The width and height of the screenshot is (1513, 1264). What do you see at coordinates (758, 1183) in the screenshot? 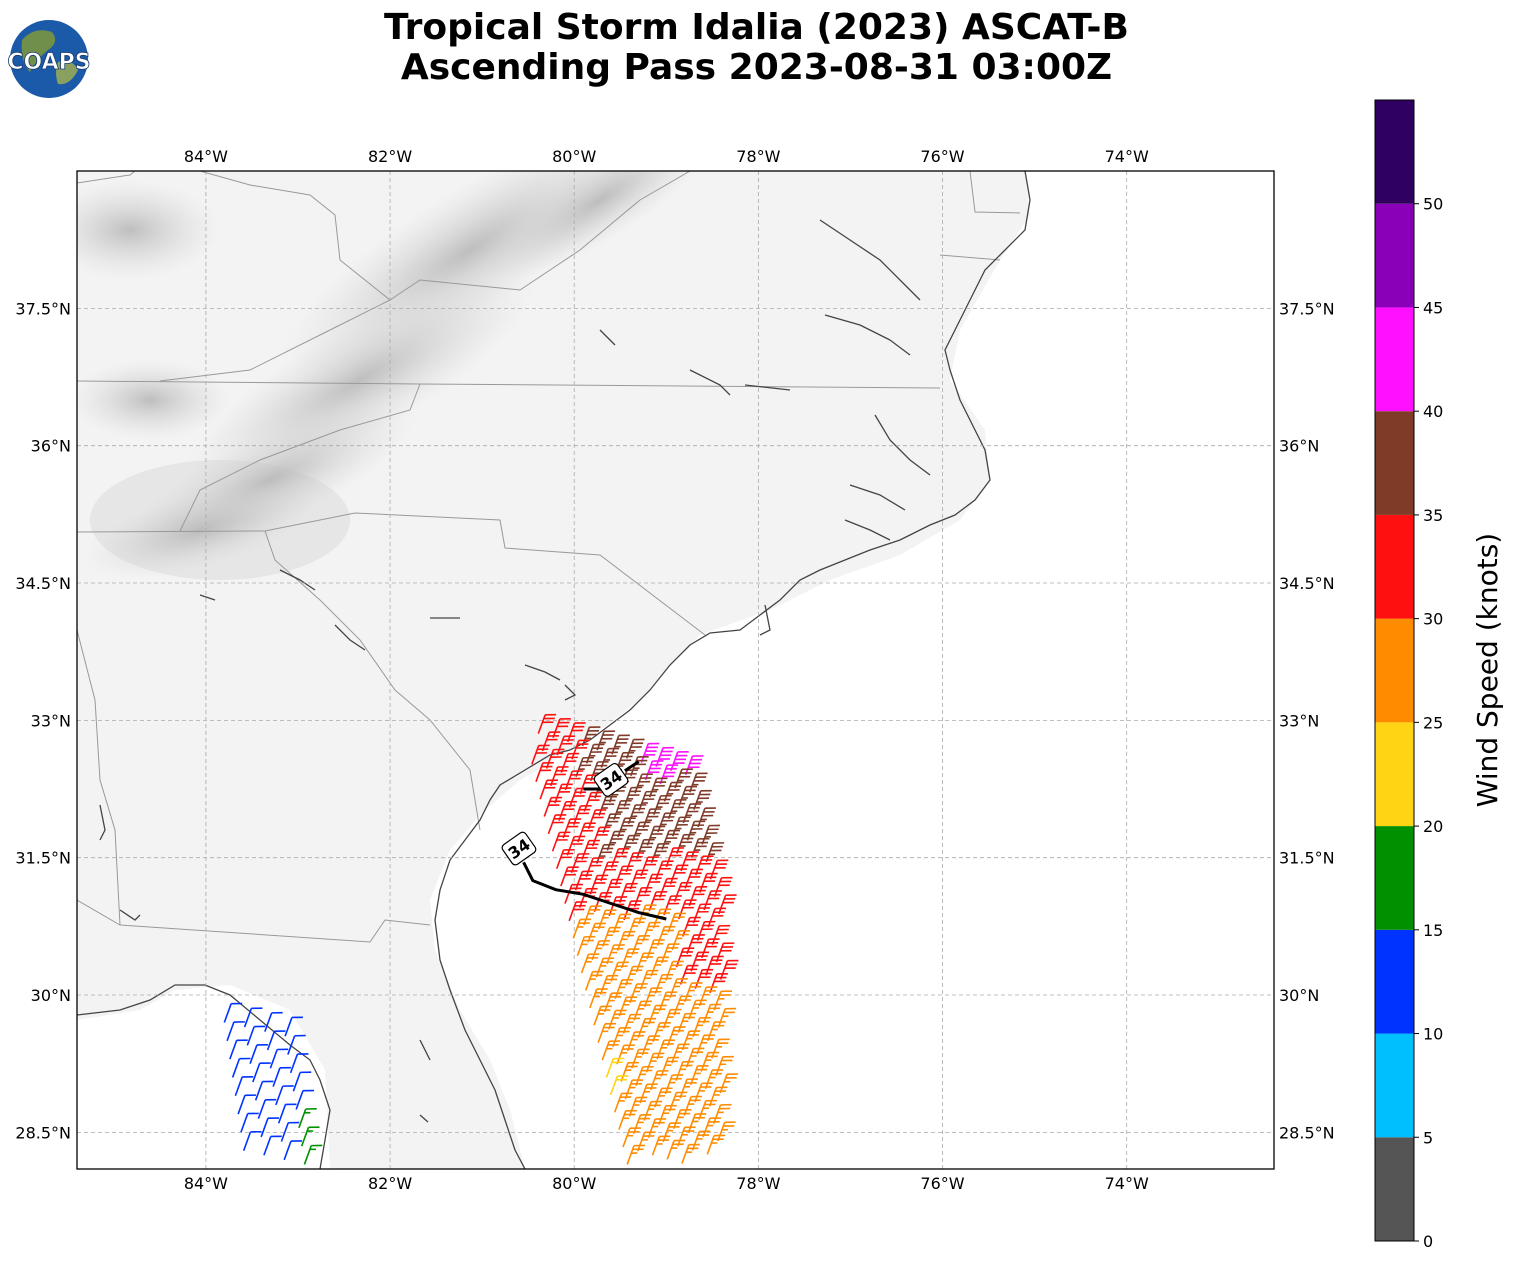
I see `lon-tick-label-bottom: 78°W` at bounding box center [758, 1183].